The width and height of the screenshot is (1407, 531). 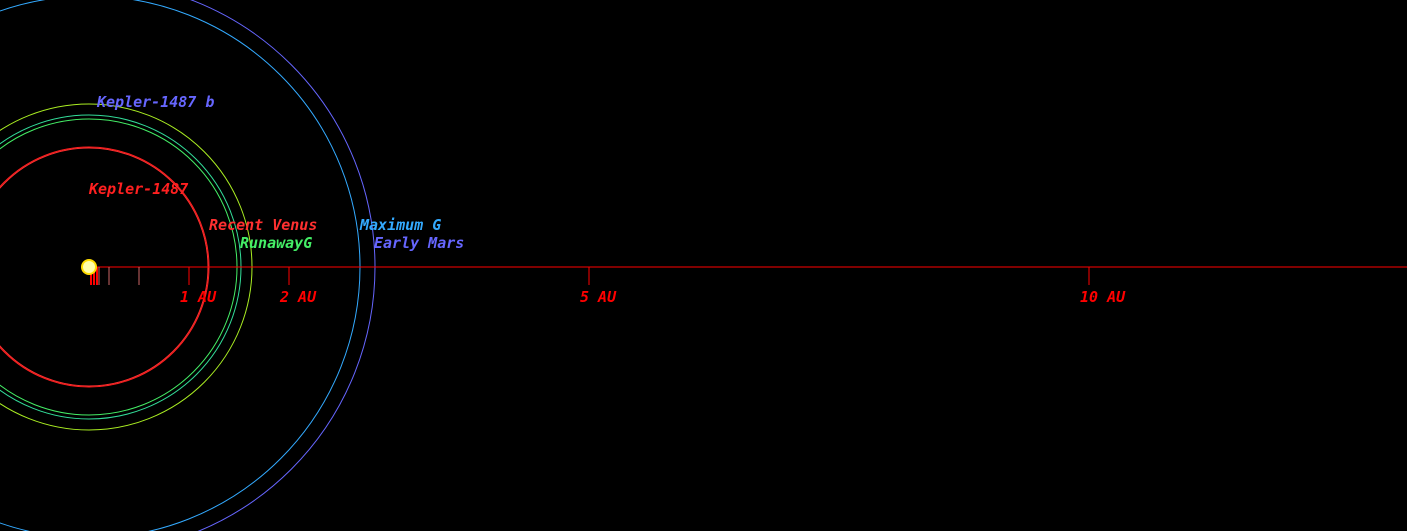 I want to click on star-icon, so click(x=89, y=267).